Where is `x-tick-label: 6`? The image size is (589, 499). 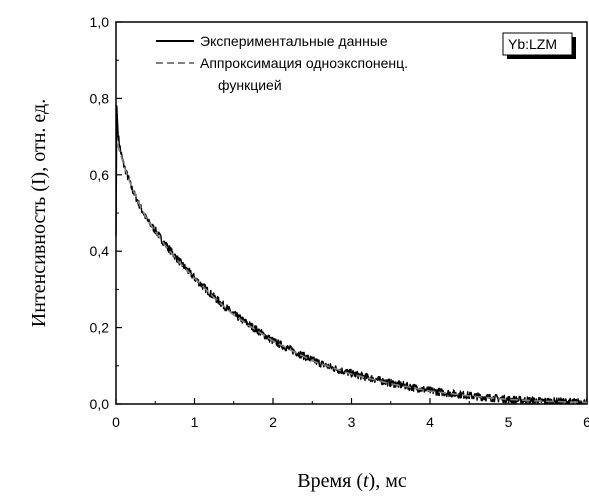 x-tick-label: 6 is located at coordinates (586, 422).